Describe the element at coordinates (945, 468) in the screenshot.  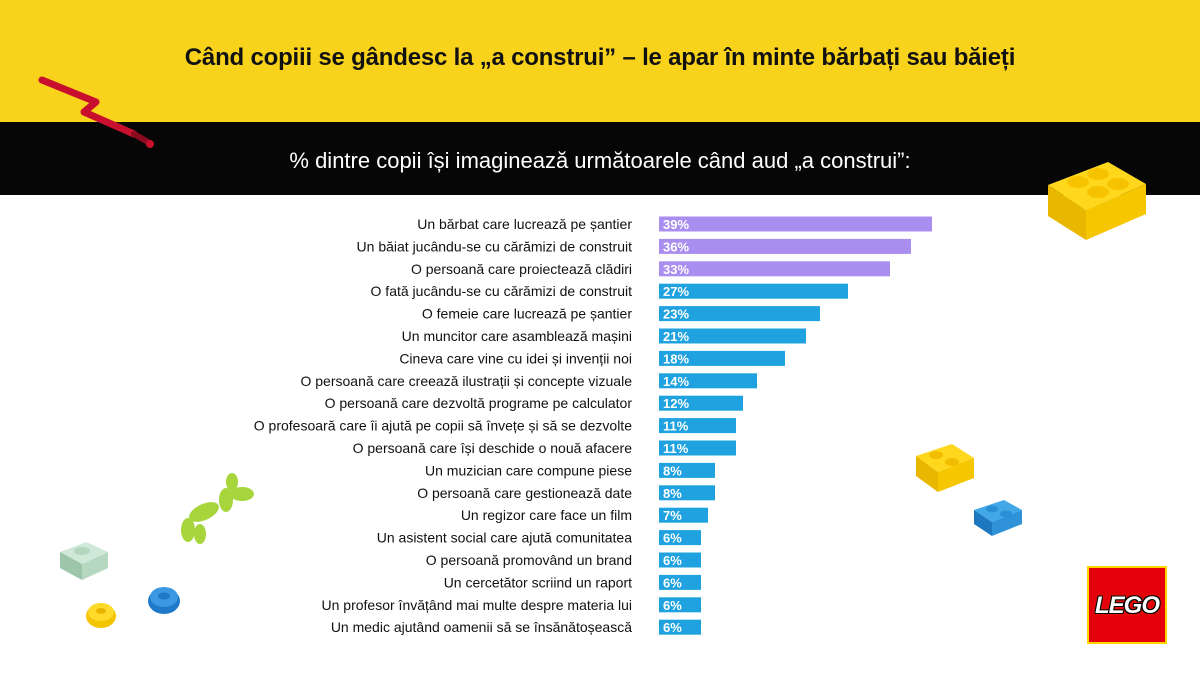
I see `yellow-brick-small-icon` at that location.